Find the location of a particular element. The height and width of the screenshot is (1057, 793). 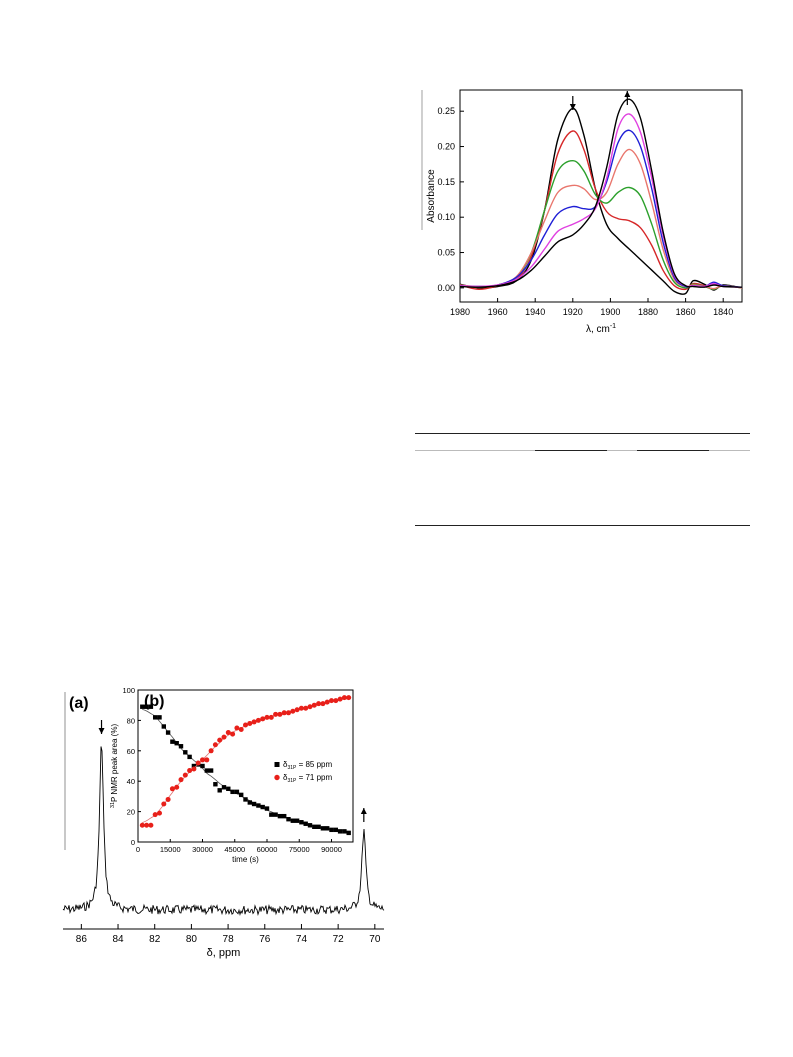

kinetic-y-tick-label: 0 is located at coordinates (133, 842).